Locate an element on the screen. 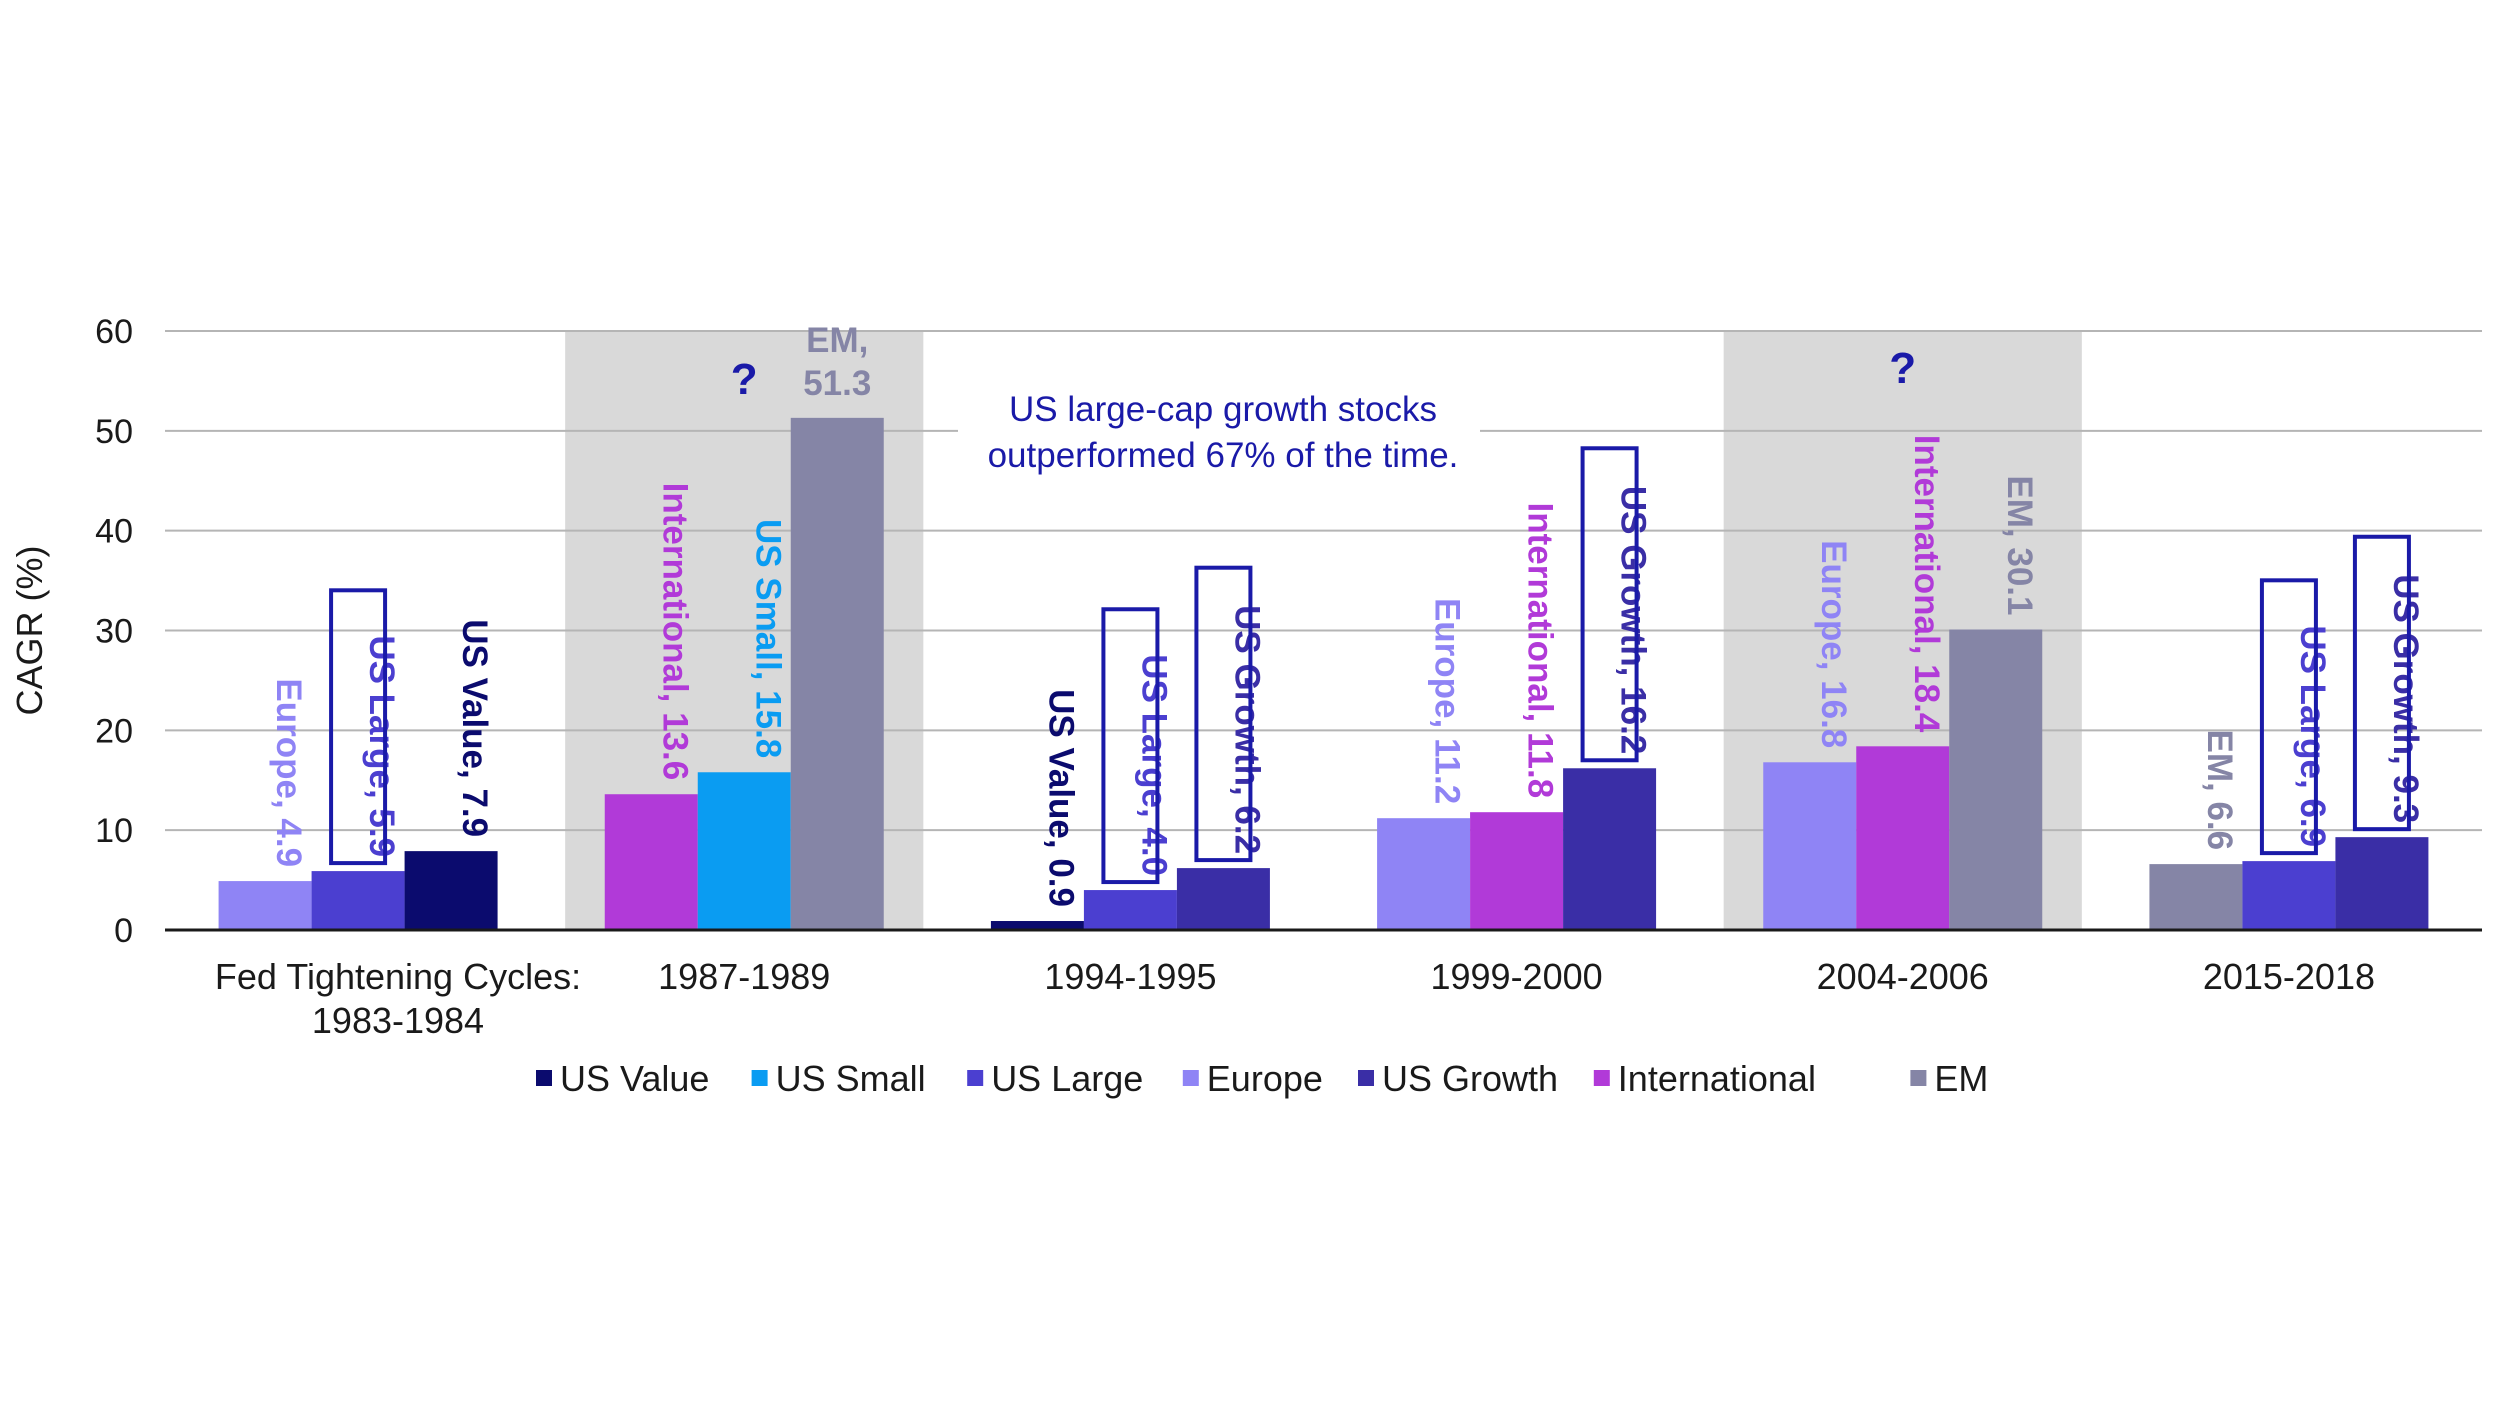 This screenshot has height=1404, width=2496. legend-label: US Large is located at coordinates (1067, 1078).